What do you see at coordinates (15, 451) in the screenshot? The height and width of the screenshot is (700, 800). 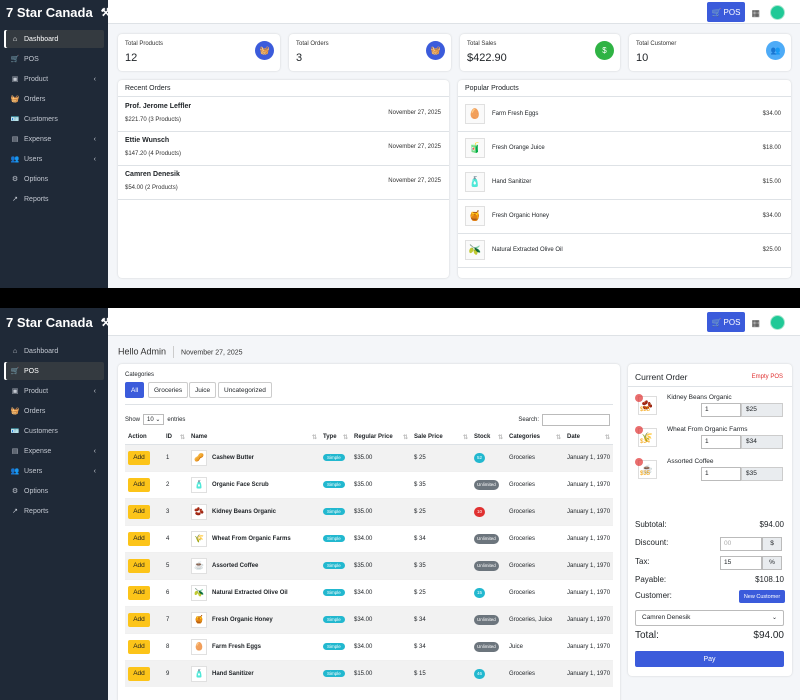 I see `wallet-icon: ▤` at bounding box center [15, 451].